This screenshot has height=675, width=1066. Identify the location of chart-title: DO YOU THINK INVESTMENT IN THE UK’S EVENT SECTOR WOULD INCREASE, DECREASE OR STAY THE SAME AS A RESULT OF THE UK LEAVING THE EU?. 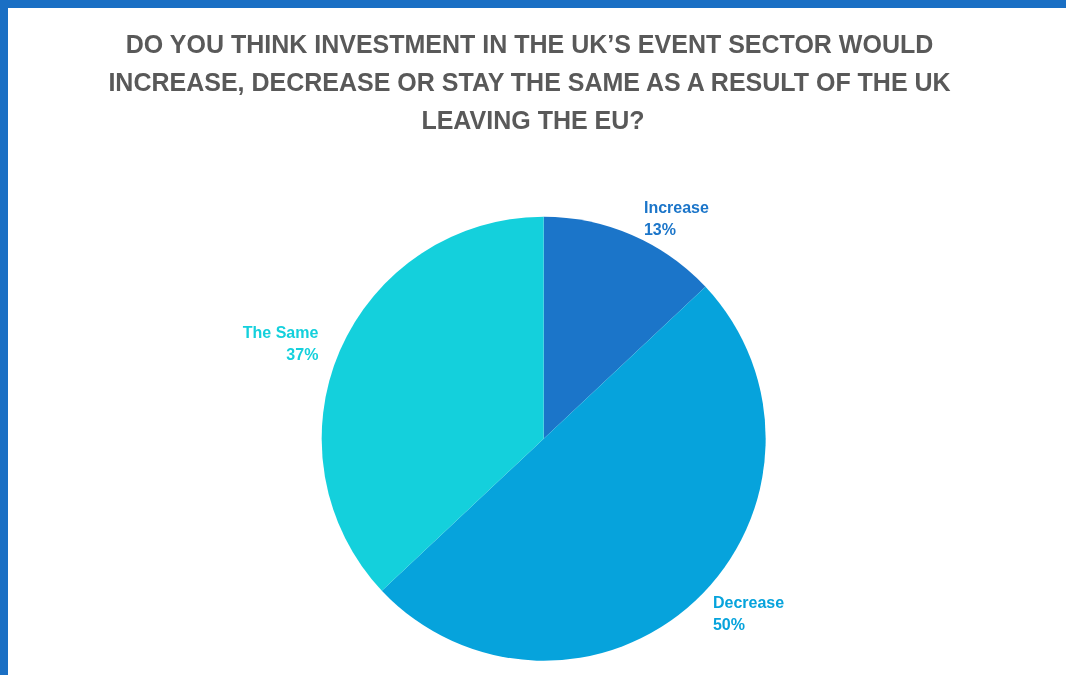
(533, 82).